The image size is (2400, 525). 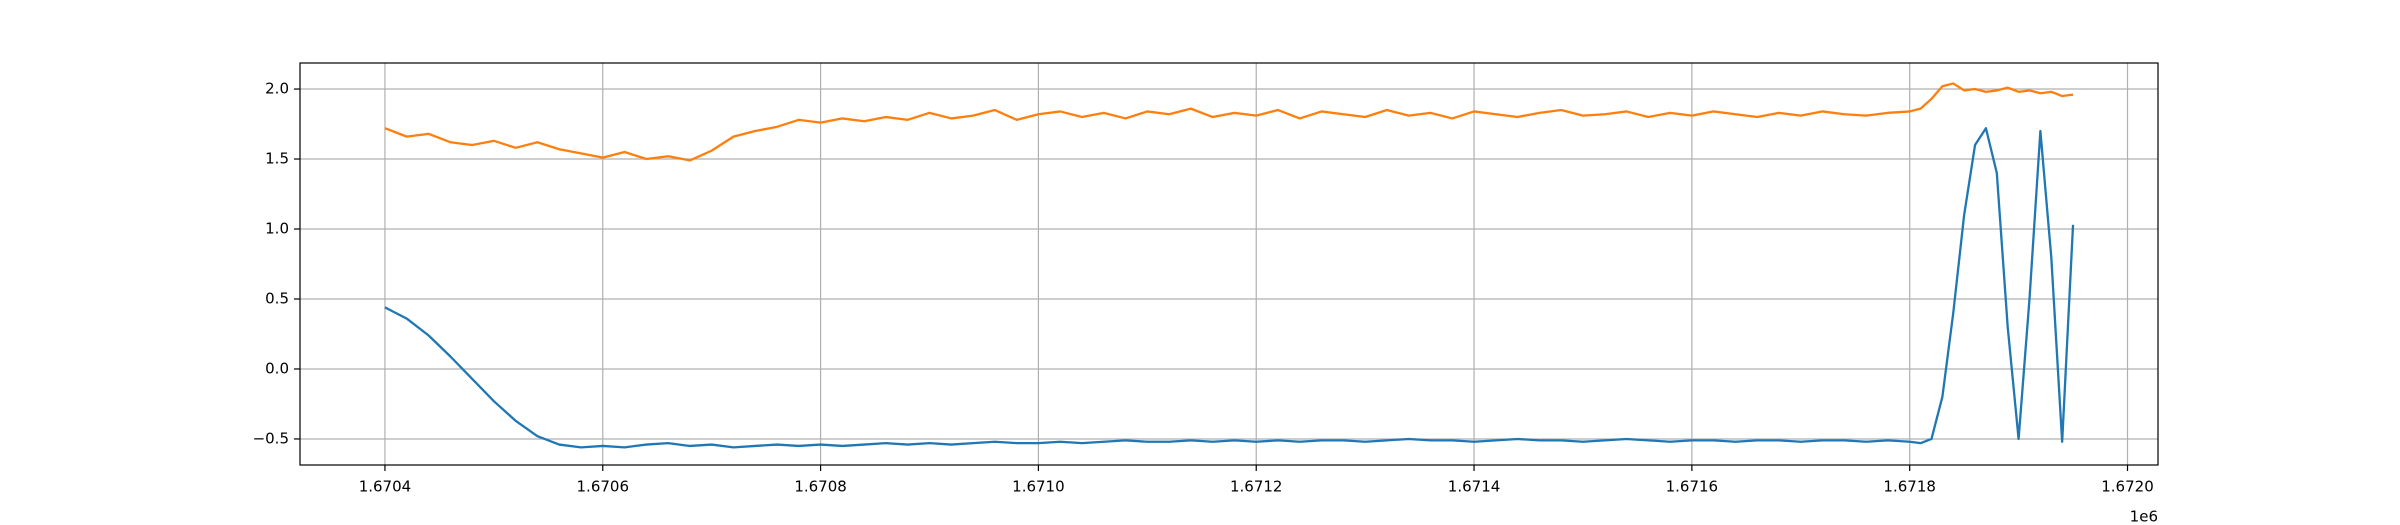 What do you see at coordinates (603, 487) in the screenshot?
I see `x-tick-label: 1.6706` at bounding box center [603, 487].